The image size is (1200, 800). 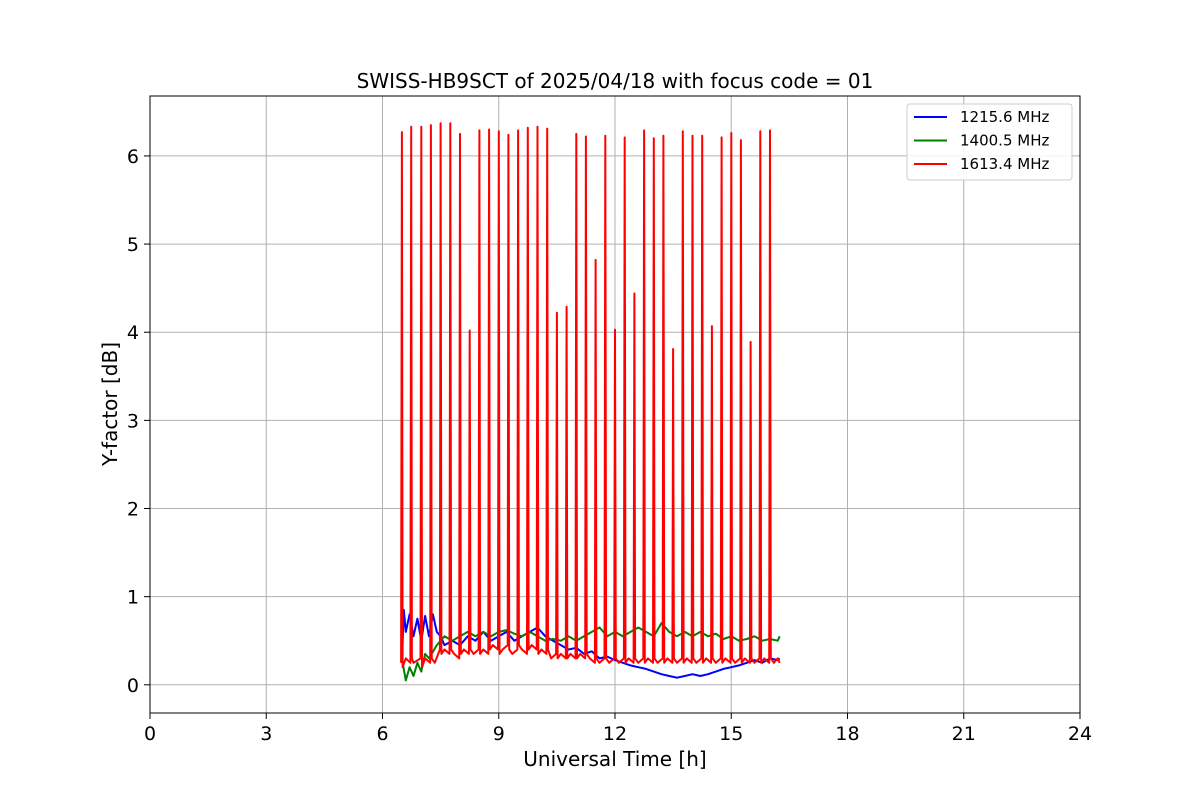 I want to click on x-tick-label: 6, so click(x=382, y=734).